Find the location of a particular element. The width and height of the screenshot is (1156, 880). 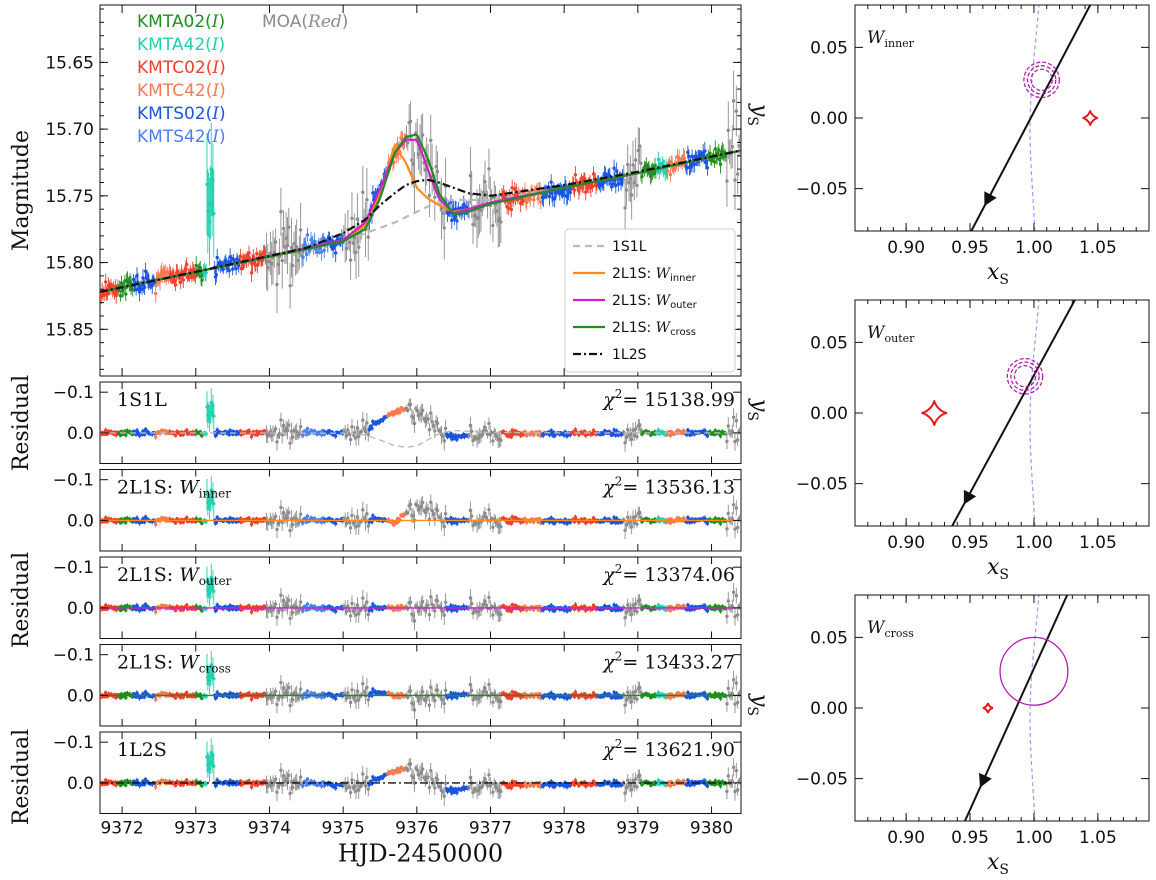

dataset-label: KMTA42(I) is located at coordinates (181, 45).